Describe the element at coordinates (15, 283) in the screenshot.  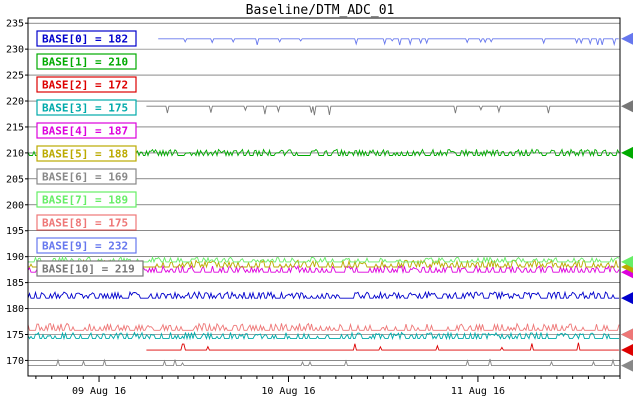
I see `y-tick-label-185: 185` at that location.